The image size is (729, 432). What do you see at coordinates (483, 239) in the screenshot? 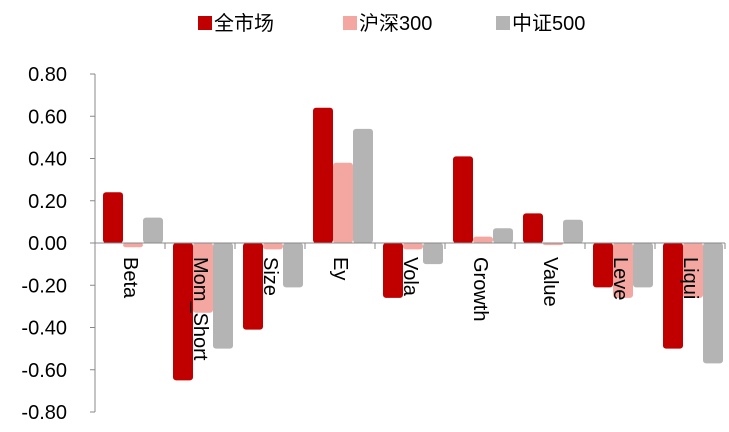
I see `bar-Growth-沪深300` at bounding box center [483, 239].